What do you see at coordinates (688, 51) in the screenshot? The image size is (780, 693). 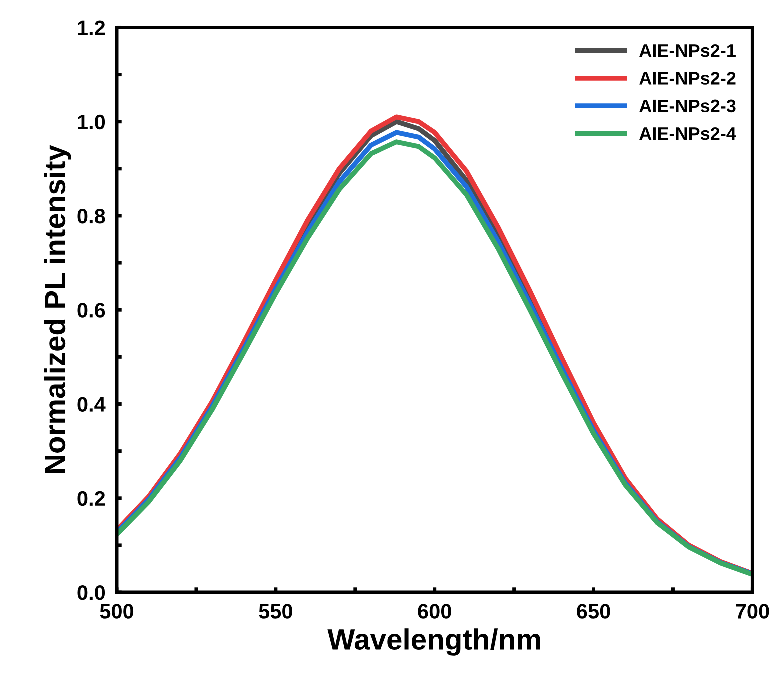 I see `legend-label: AIE-NPs2-1` at bounding box center [688, 51].